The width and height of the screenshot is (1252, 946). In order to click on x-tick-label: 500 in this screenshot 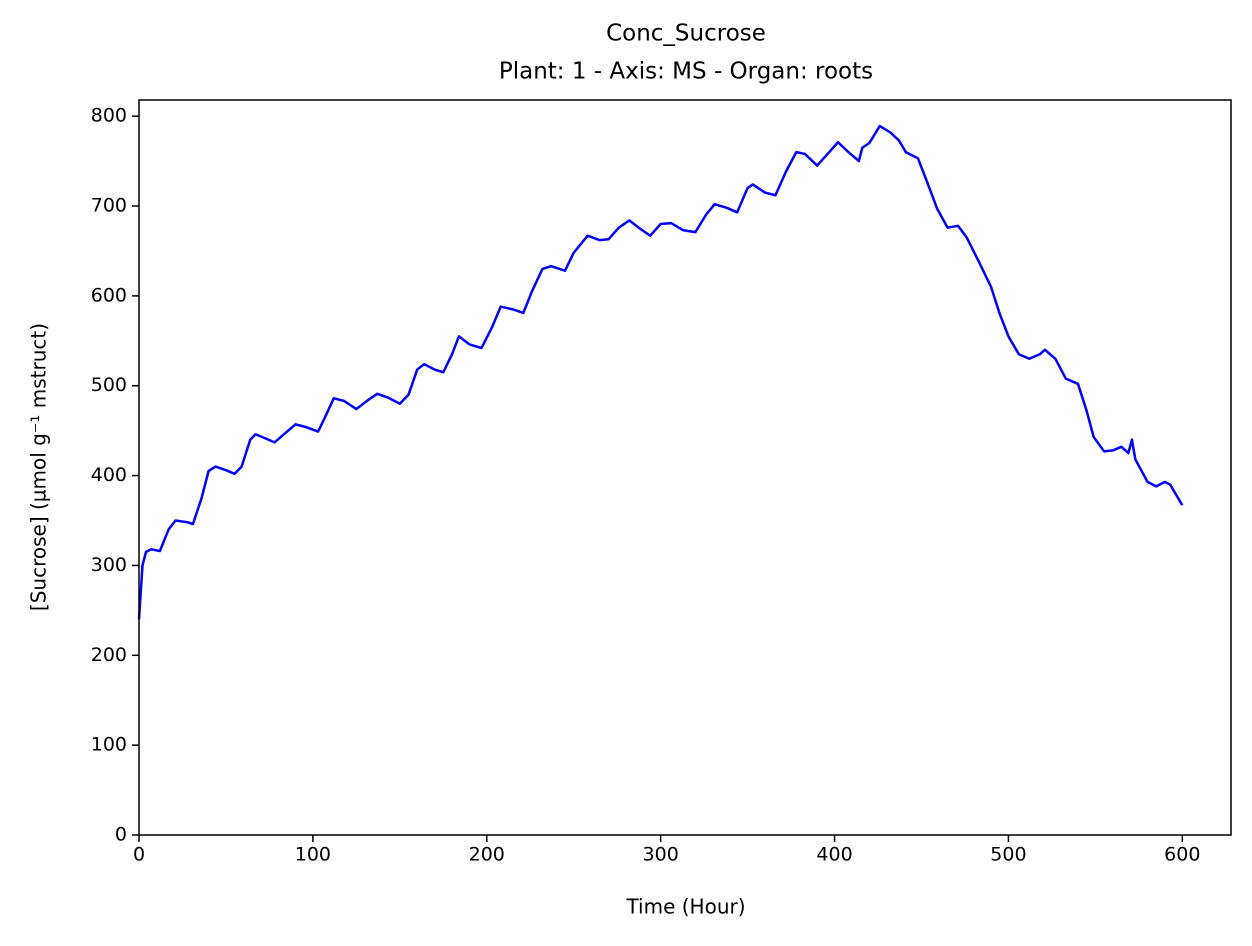, I will do `click(1008, 855)`.